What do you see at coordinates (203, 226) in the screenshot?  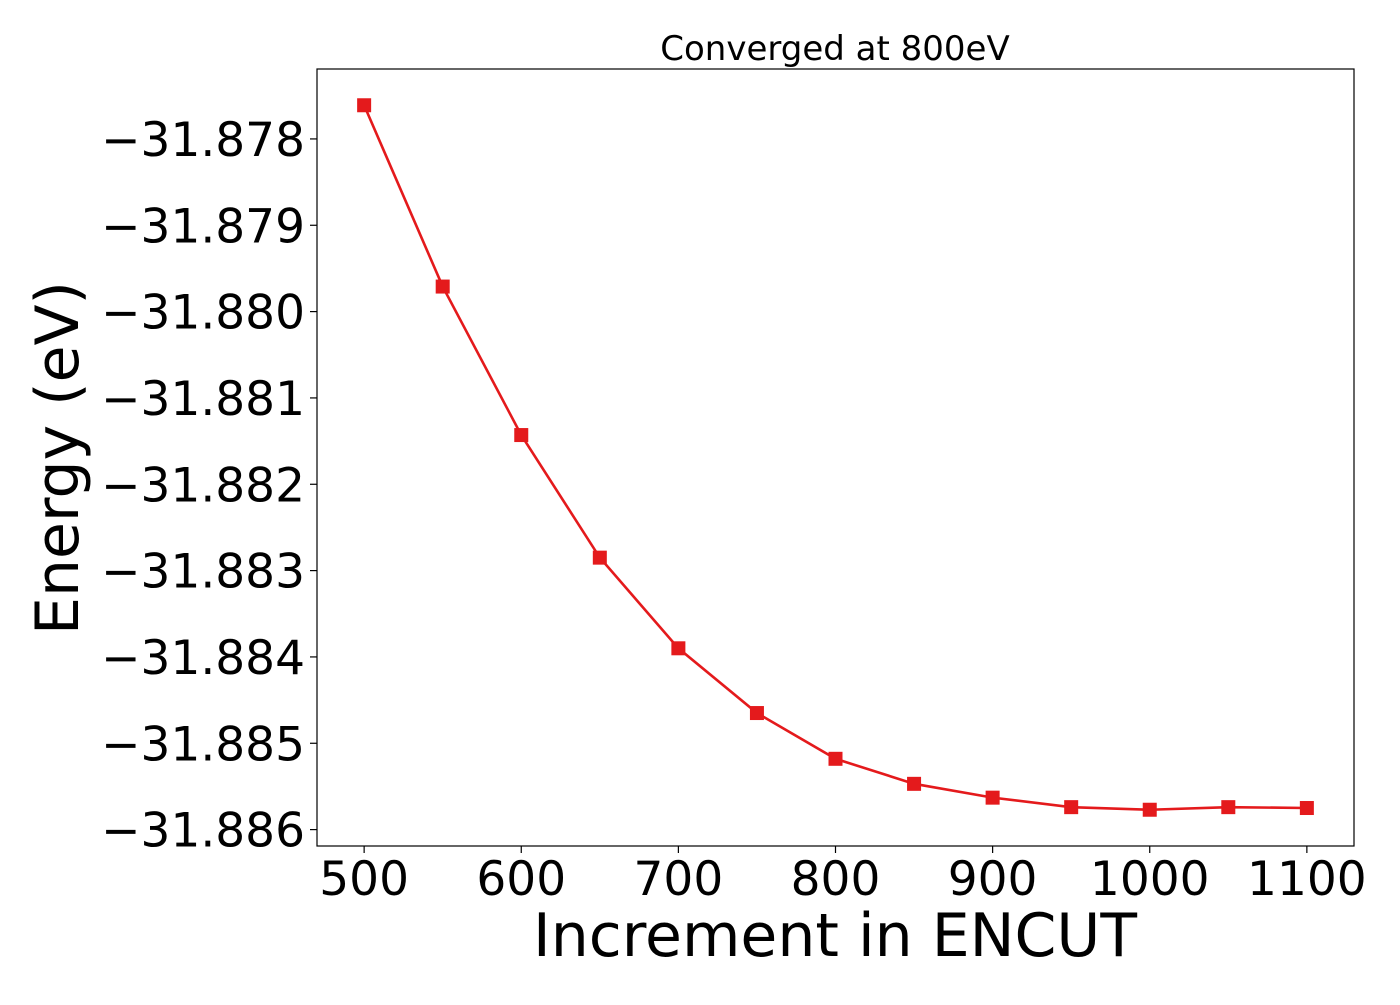 I see `y-tick-label: −31.879` at bounding box center [203, 226].